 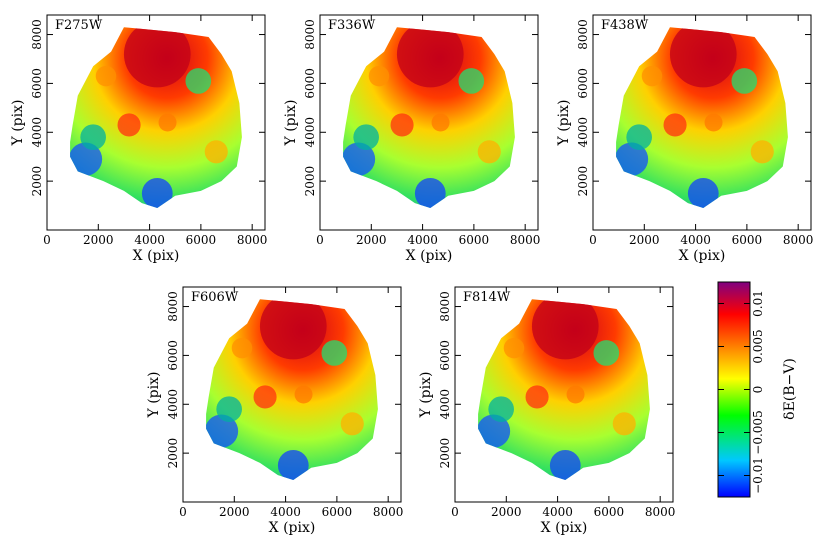 What do you see at coordinates (215, 297) in the screenshot?
I see `panel-title: F606W` at bounding box center [215, 297].